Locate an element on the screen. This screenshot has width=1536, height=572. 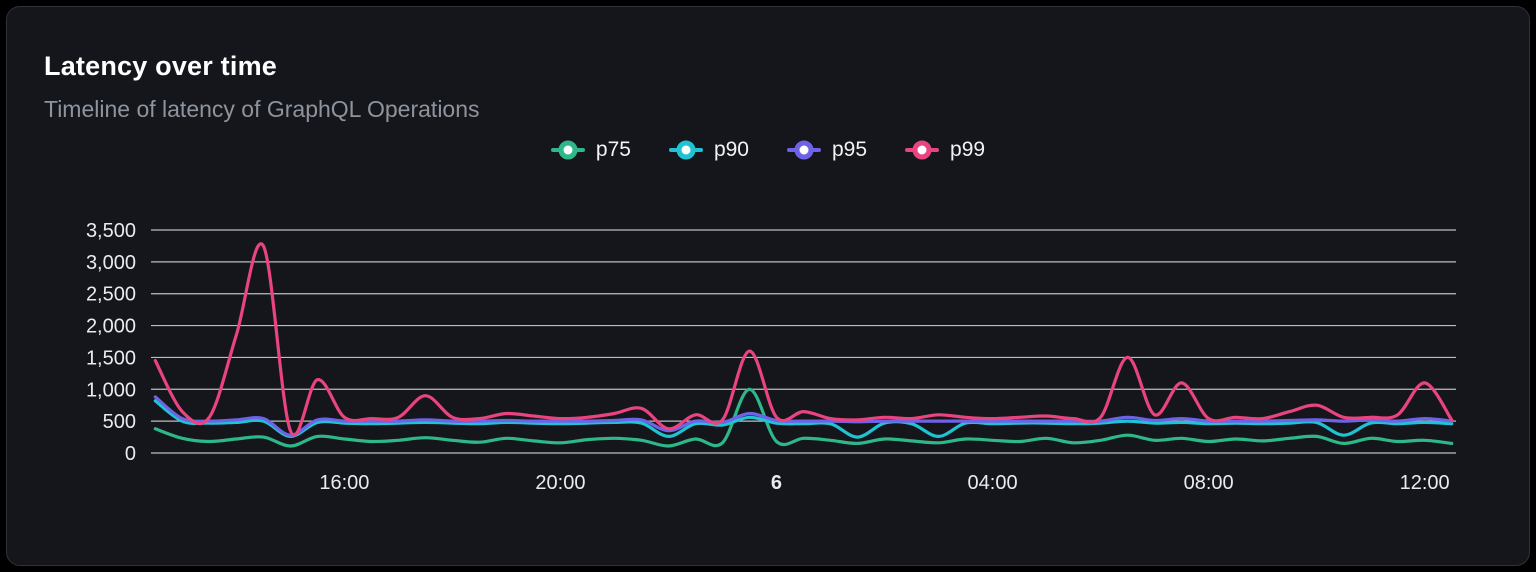
legend-item-p75: p75 is located at coordinates (590, 150).